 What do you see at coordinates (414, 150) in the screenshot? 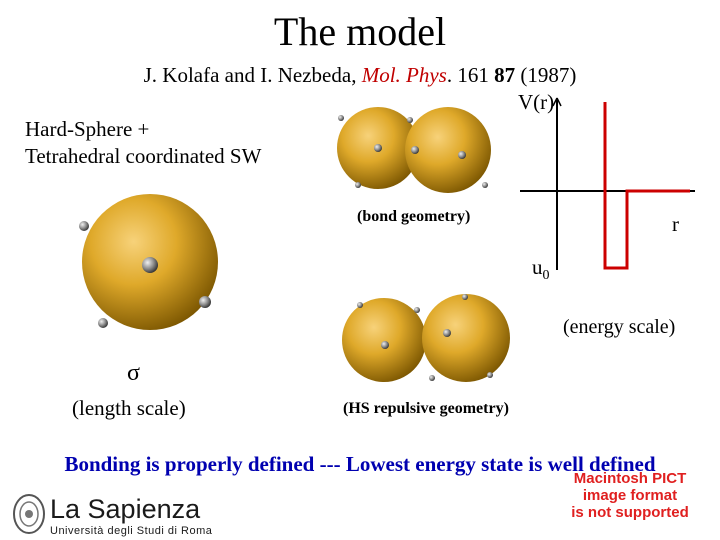
I see `bonded-sphere-pair` at bounding box center [414, 150].